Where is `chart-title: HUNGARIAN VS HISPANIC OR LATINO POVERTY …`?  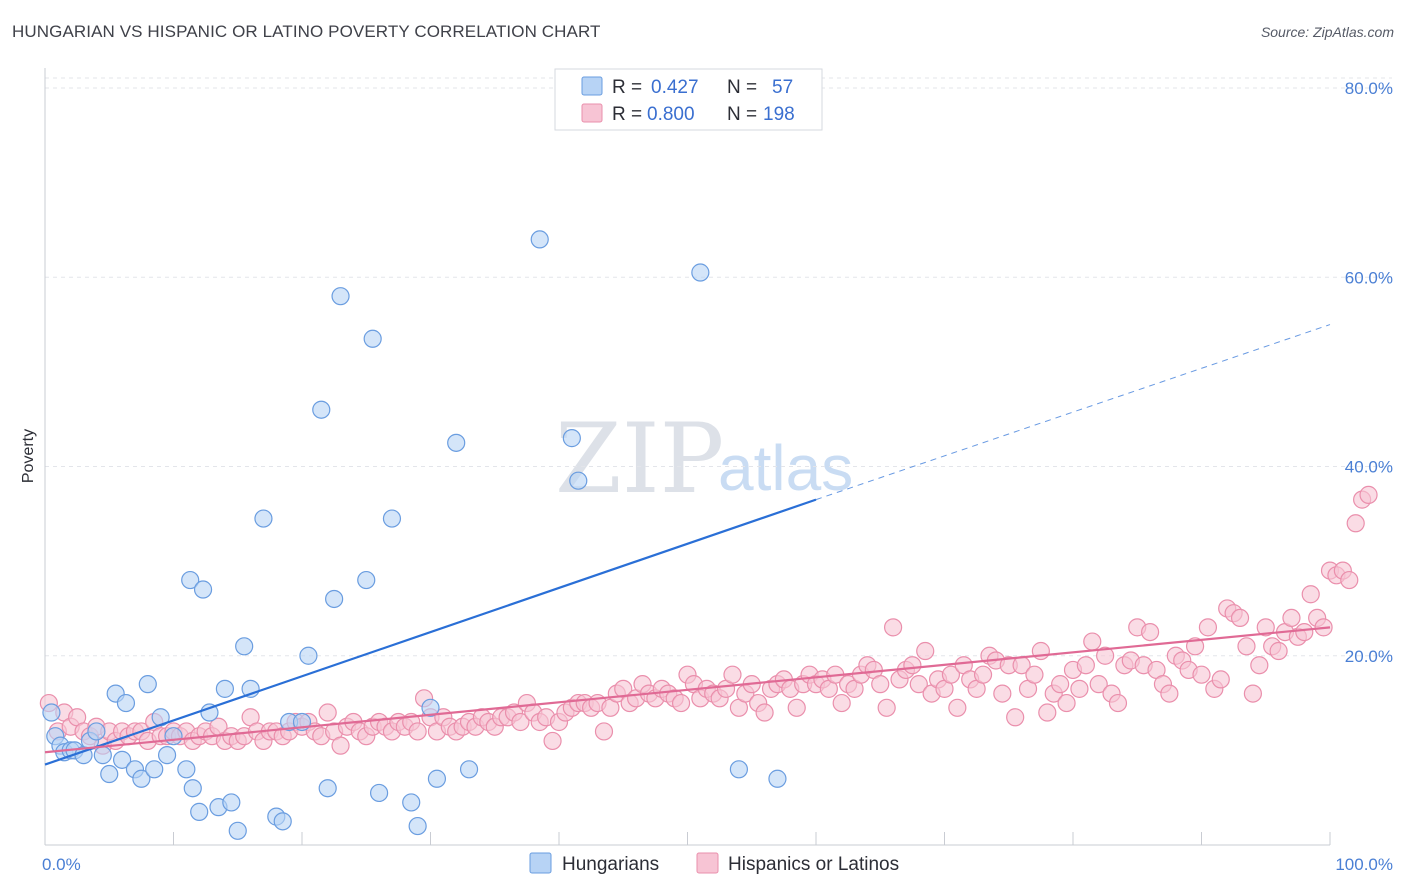 chart-title: HUNGARIAN VS HISPANIC OR LATINO POVERTY … is located at coordinates (306, 31).